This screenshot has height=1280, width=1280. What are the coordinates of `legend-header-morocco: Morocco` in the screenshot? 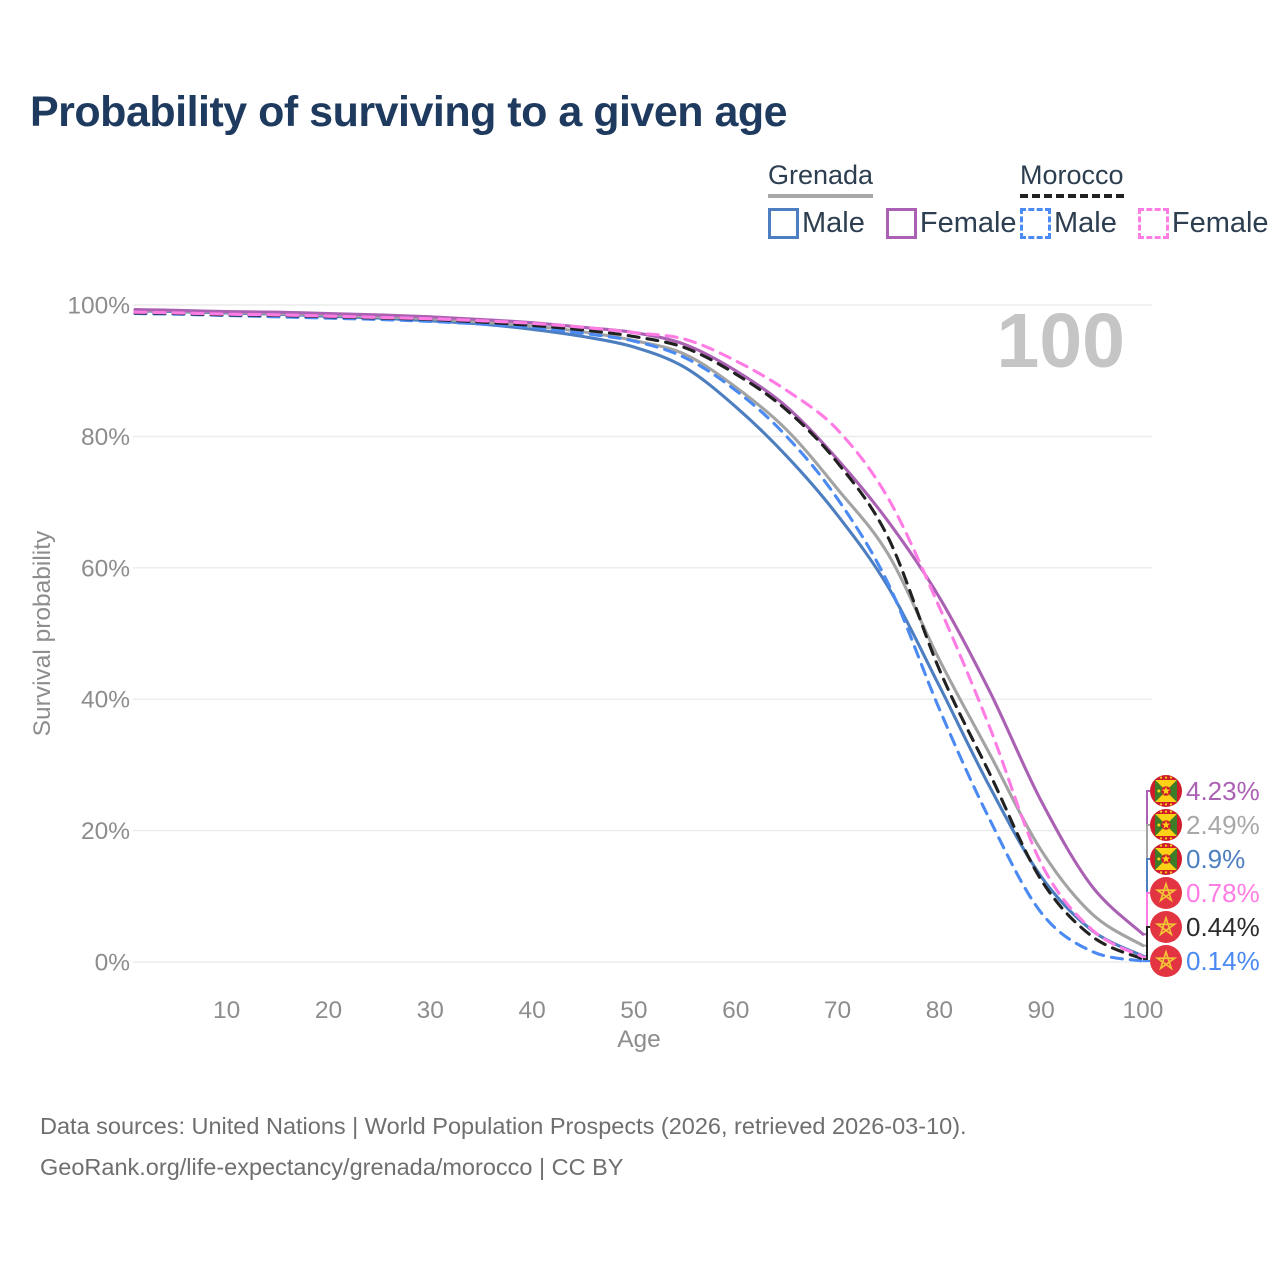 It's located at (1072, 179).